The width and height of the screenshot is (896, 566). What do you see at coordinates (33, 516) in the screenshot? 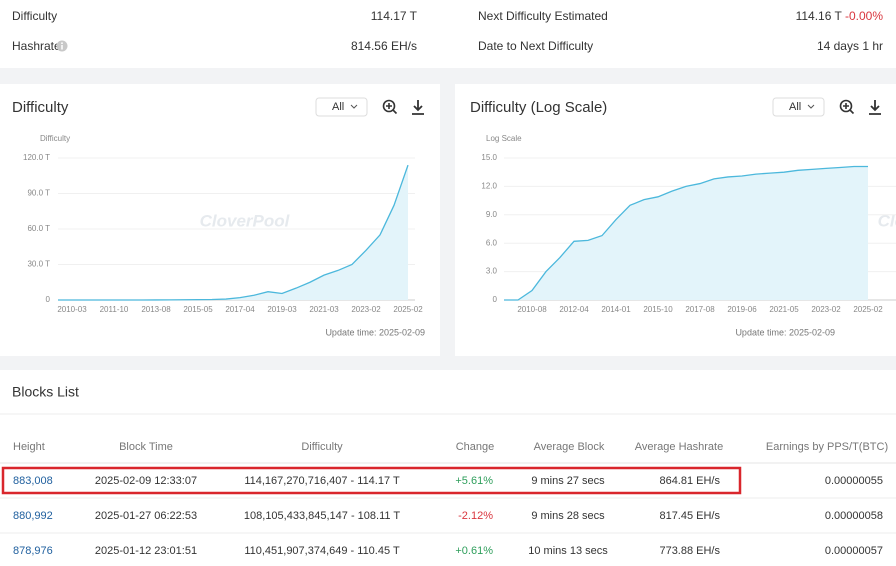
I see `block-height-link: 880,992` at bounding box center [33, 516].